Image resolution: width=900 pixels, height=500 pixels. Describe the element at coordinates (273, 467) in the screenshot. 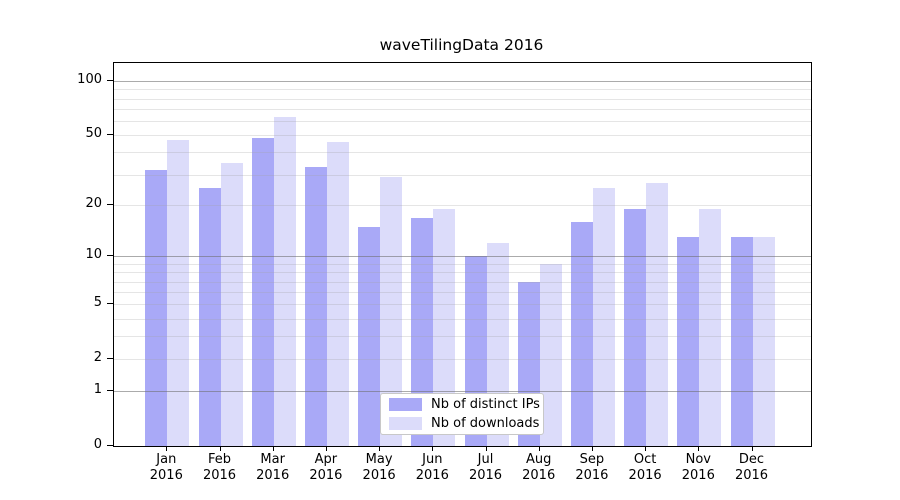

I see `x-tick-label-mar: Mar 2016` at that location.